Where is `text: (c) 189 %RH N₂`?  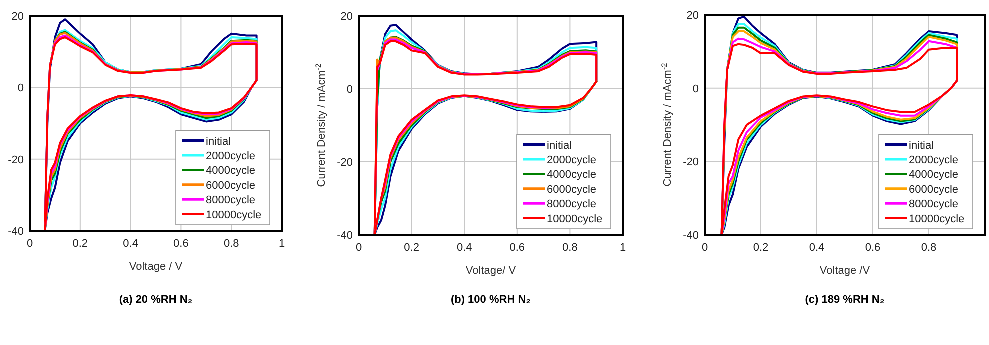
text: (c) 189 %RH N₂ is located at coordinates (845, 300).